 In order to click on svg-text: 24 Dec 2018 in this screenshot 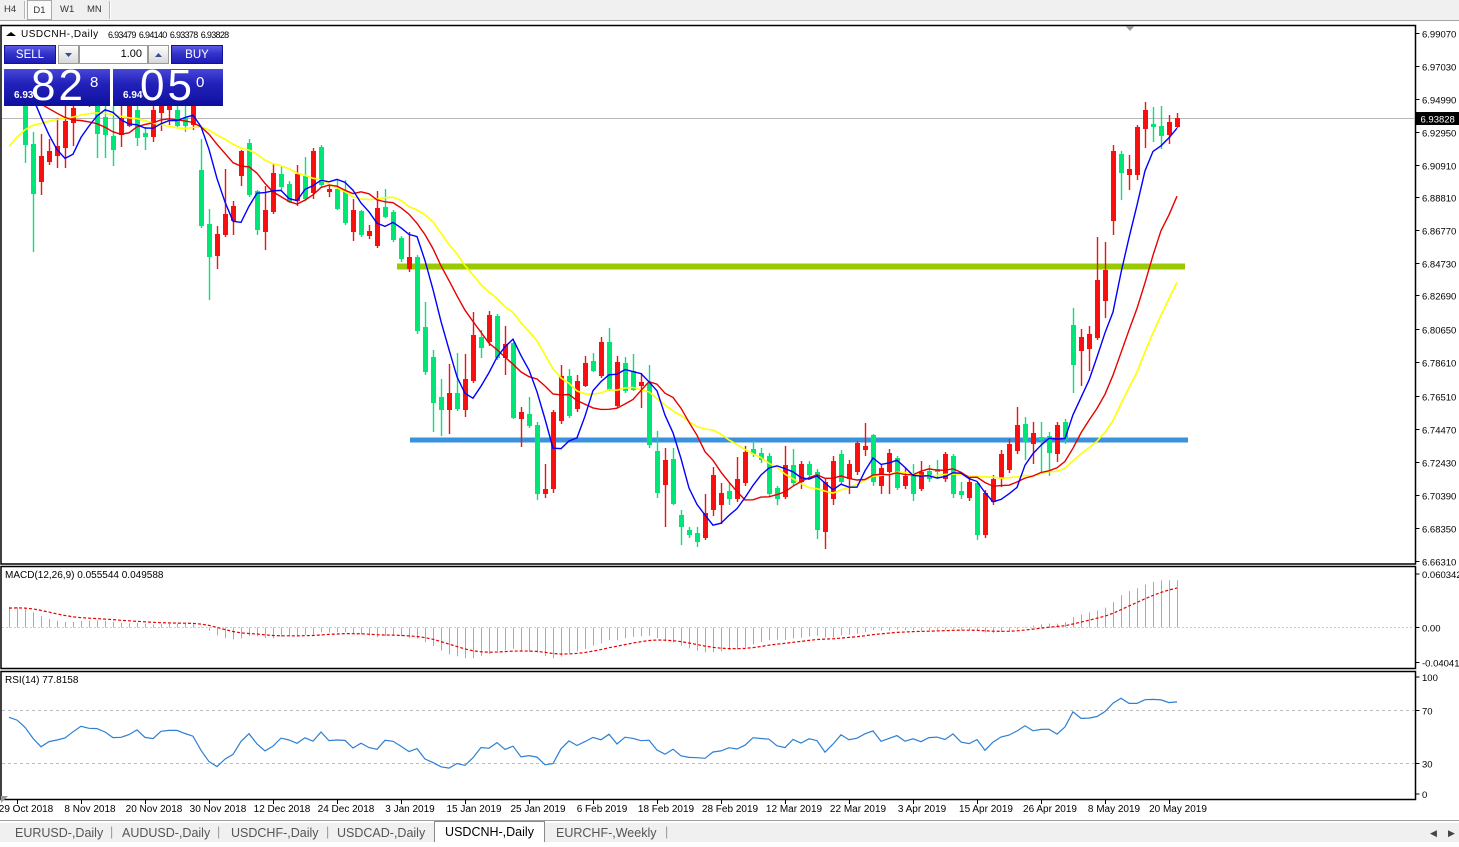, I will do `click(346, 809)`.